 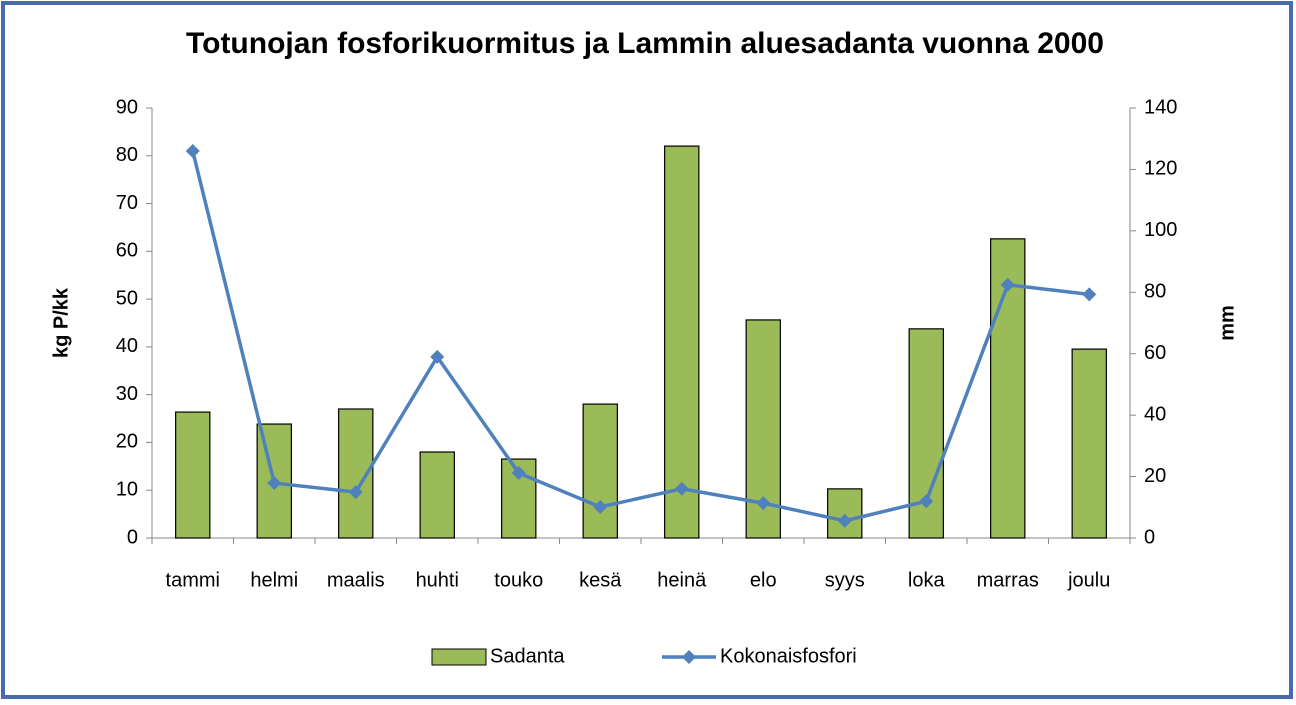 What do you see at coordinates (1149, 537) in the screenshot?
I see `y2-tick-label: 0` at bounding box center [1149, 537].